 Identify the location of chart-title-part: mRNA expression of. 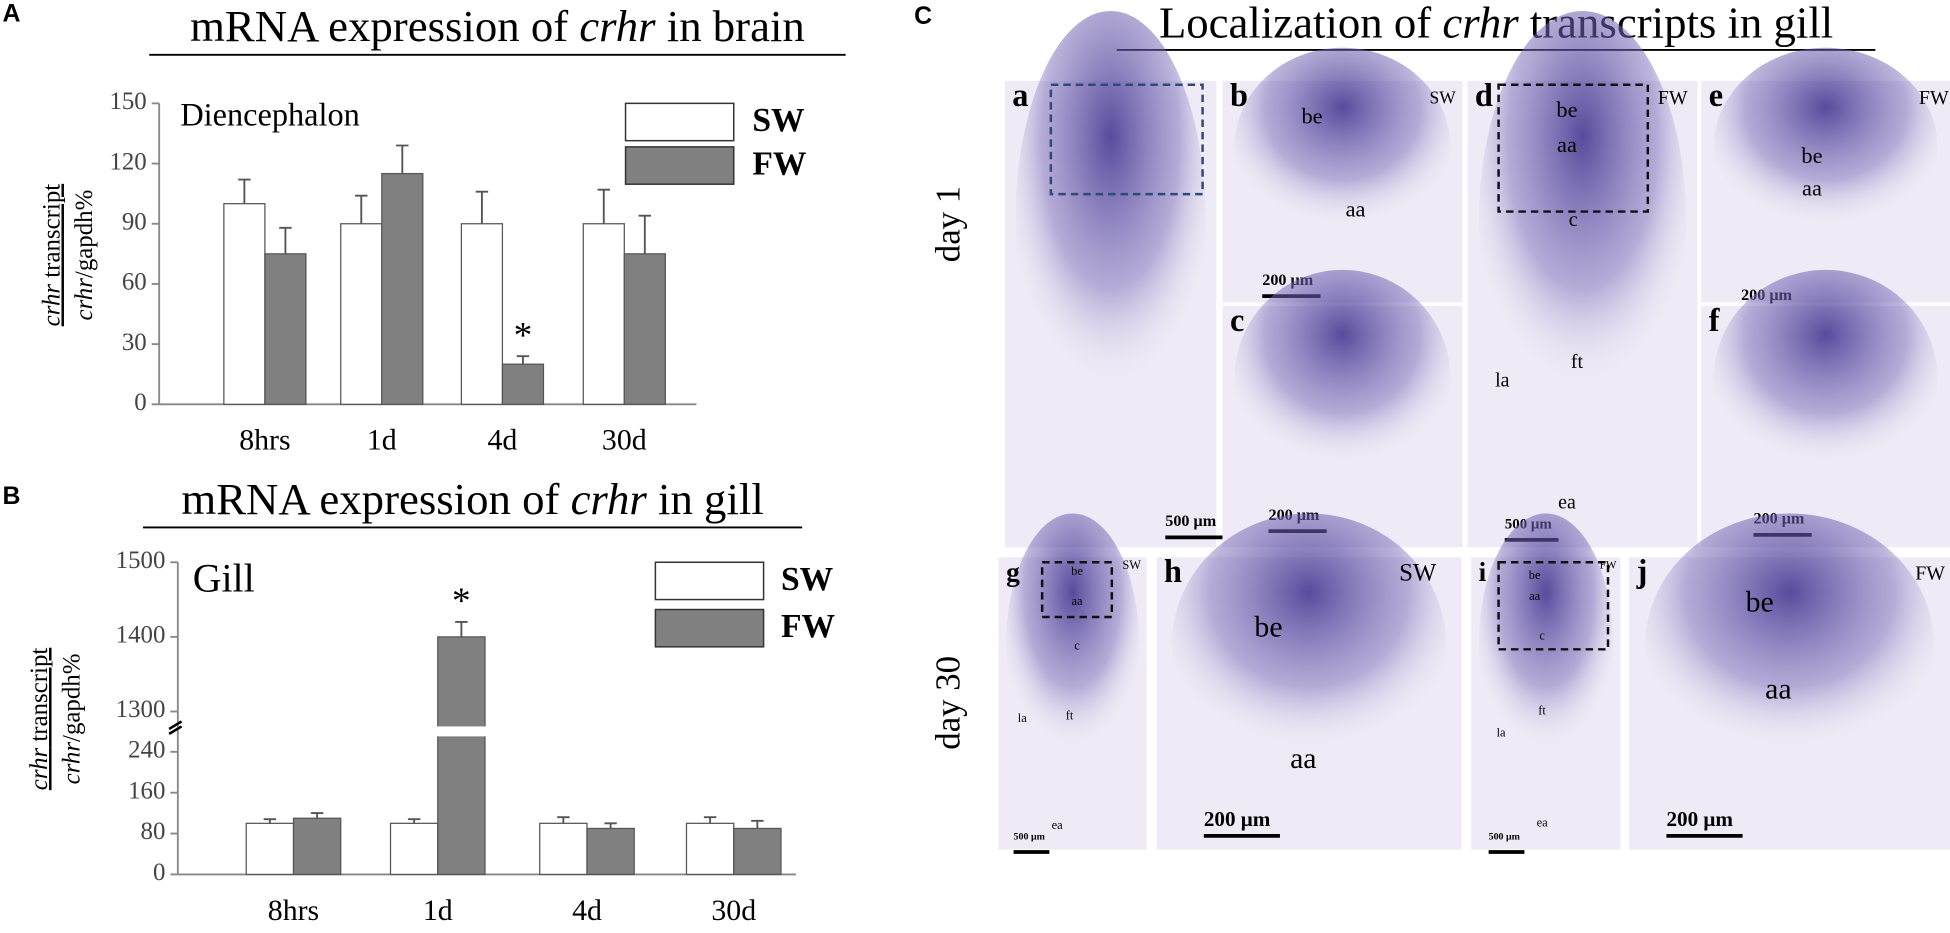
(384, 27).